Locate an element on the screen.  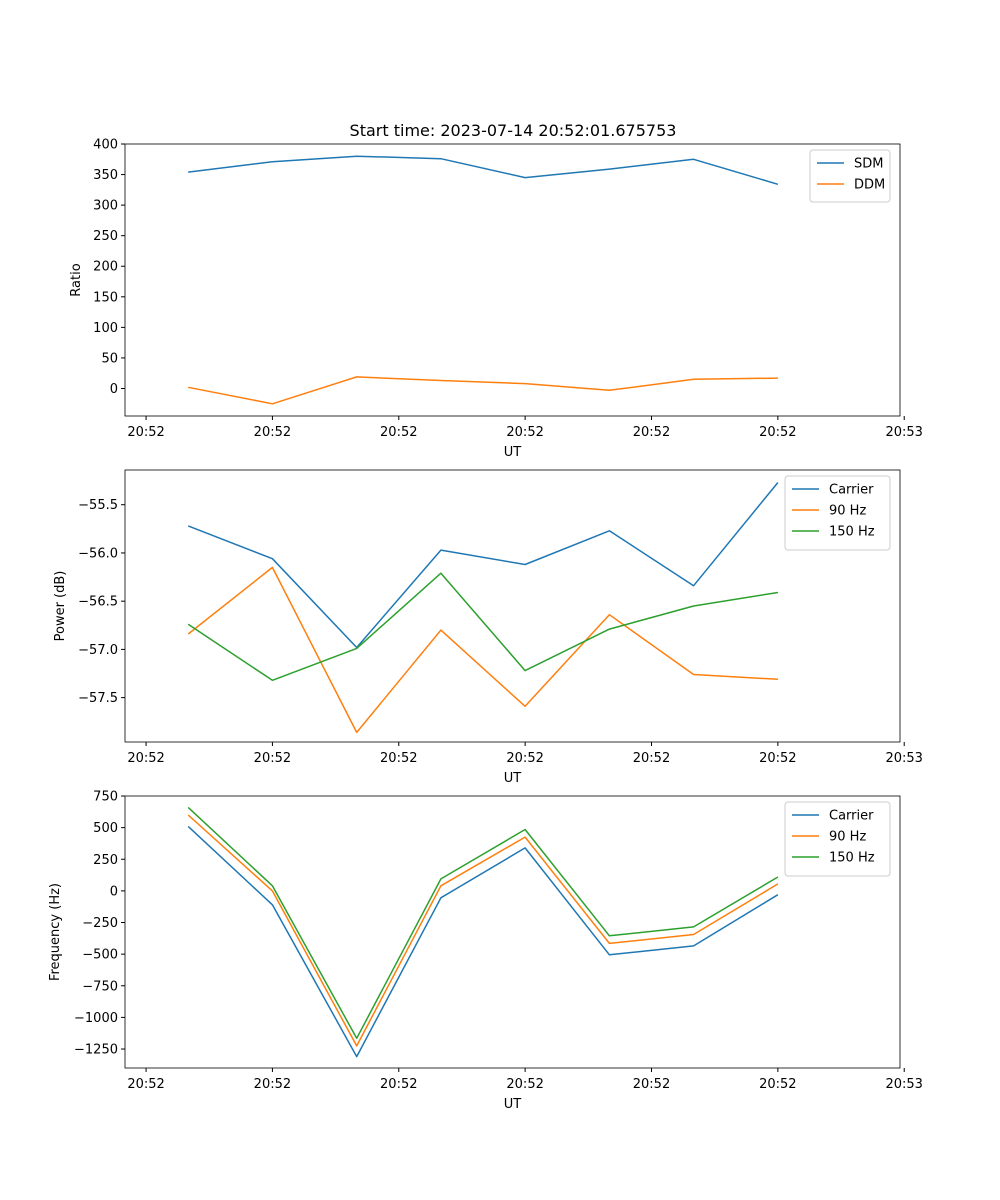
y-tick-label: −56.0 is located at coordinates (98, 553).